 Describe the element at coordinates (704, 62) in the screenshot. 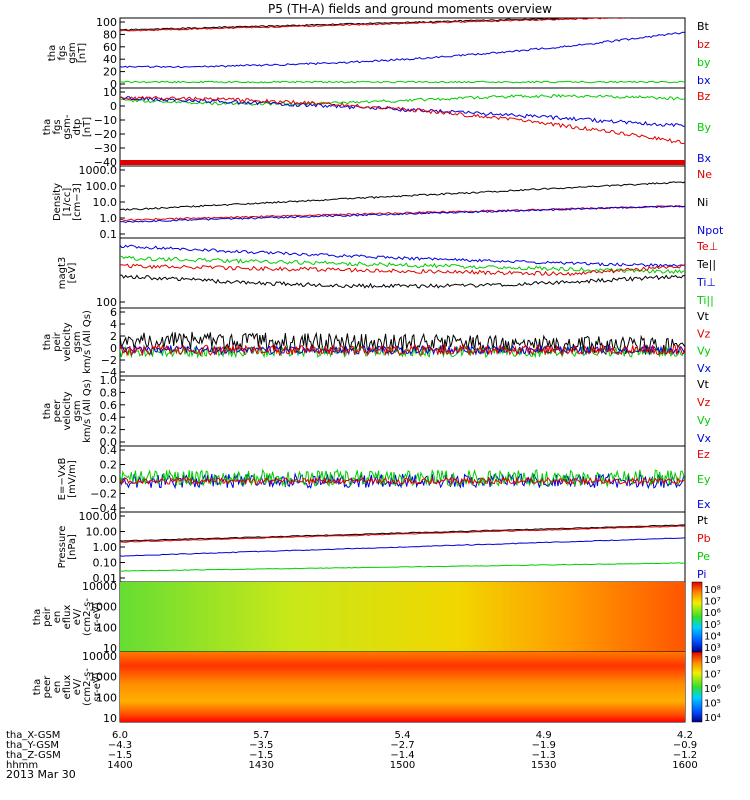

I see `legend-by: by` at that location.